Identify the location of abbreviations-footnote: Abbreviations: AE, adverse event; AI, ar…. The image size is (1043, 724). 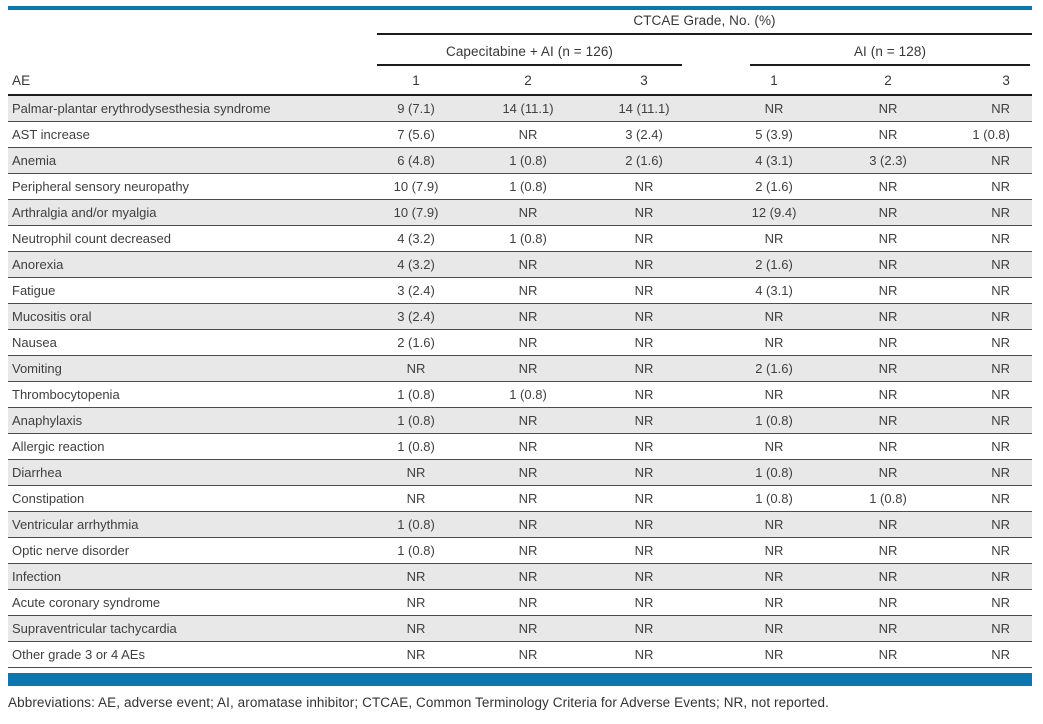
(418, 702).